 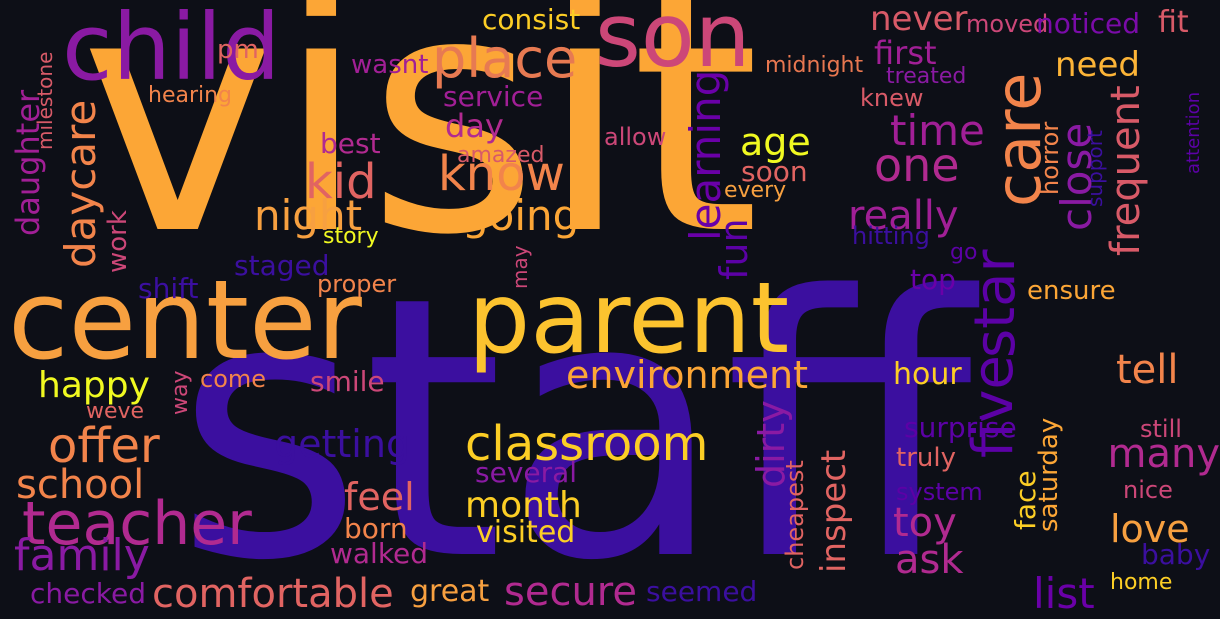 I want to click on word-knew: knew, so click(x=892, y=98).